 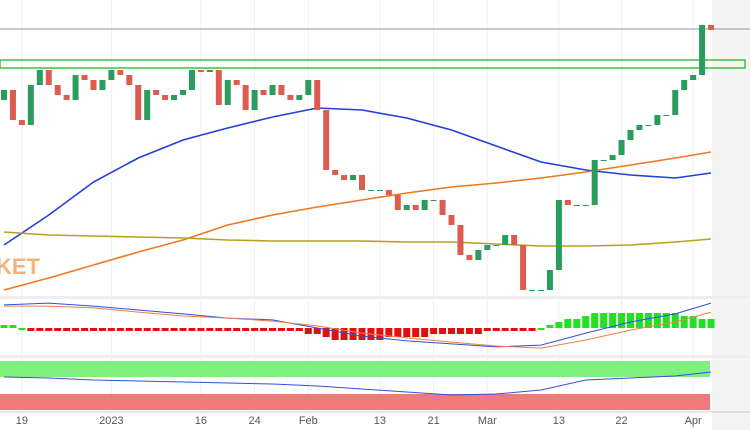 What do you see at coordinates (111, 421) in the screenshot?
I see `x-tick-label: 2023` at bounding box center [111, 421].